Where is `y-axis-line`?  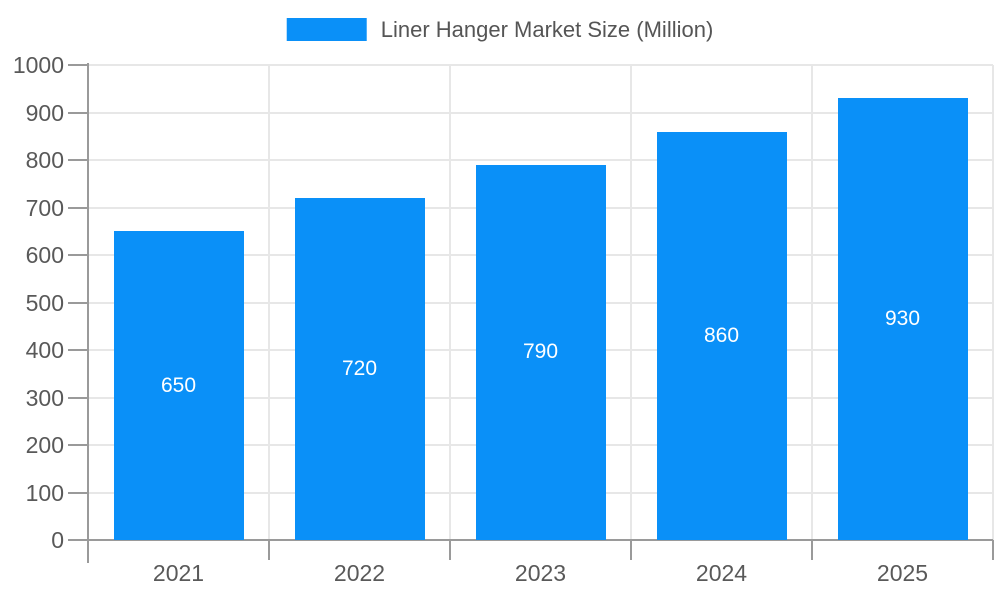
y-axis-line is located at coordinates (88, 313).